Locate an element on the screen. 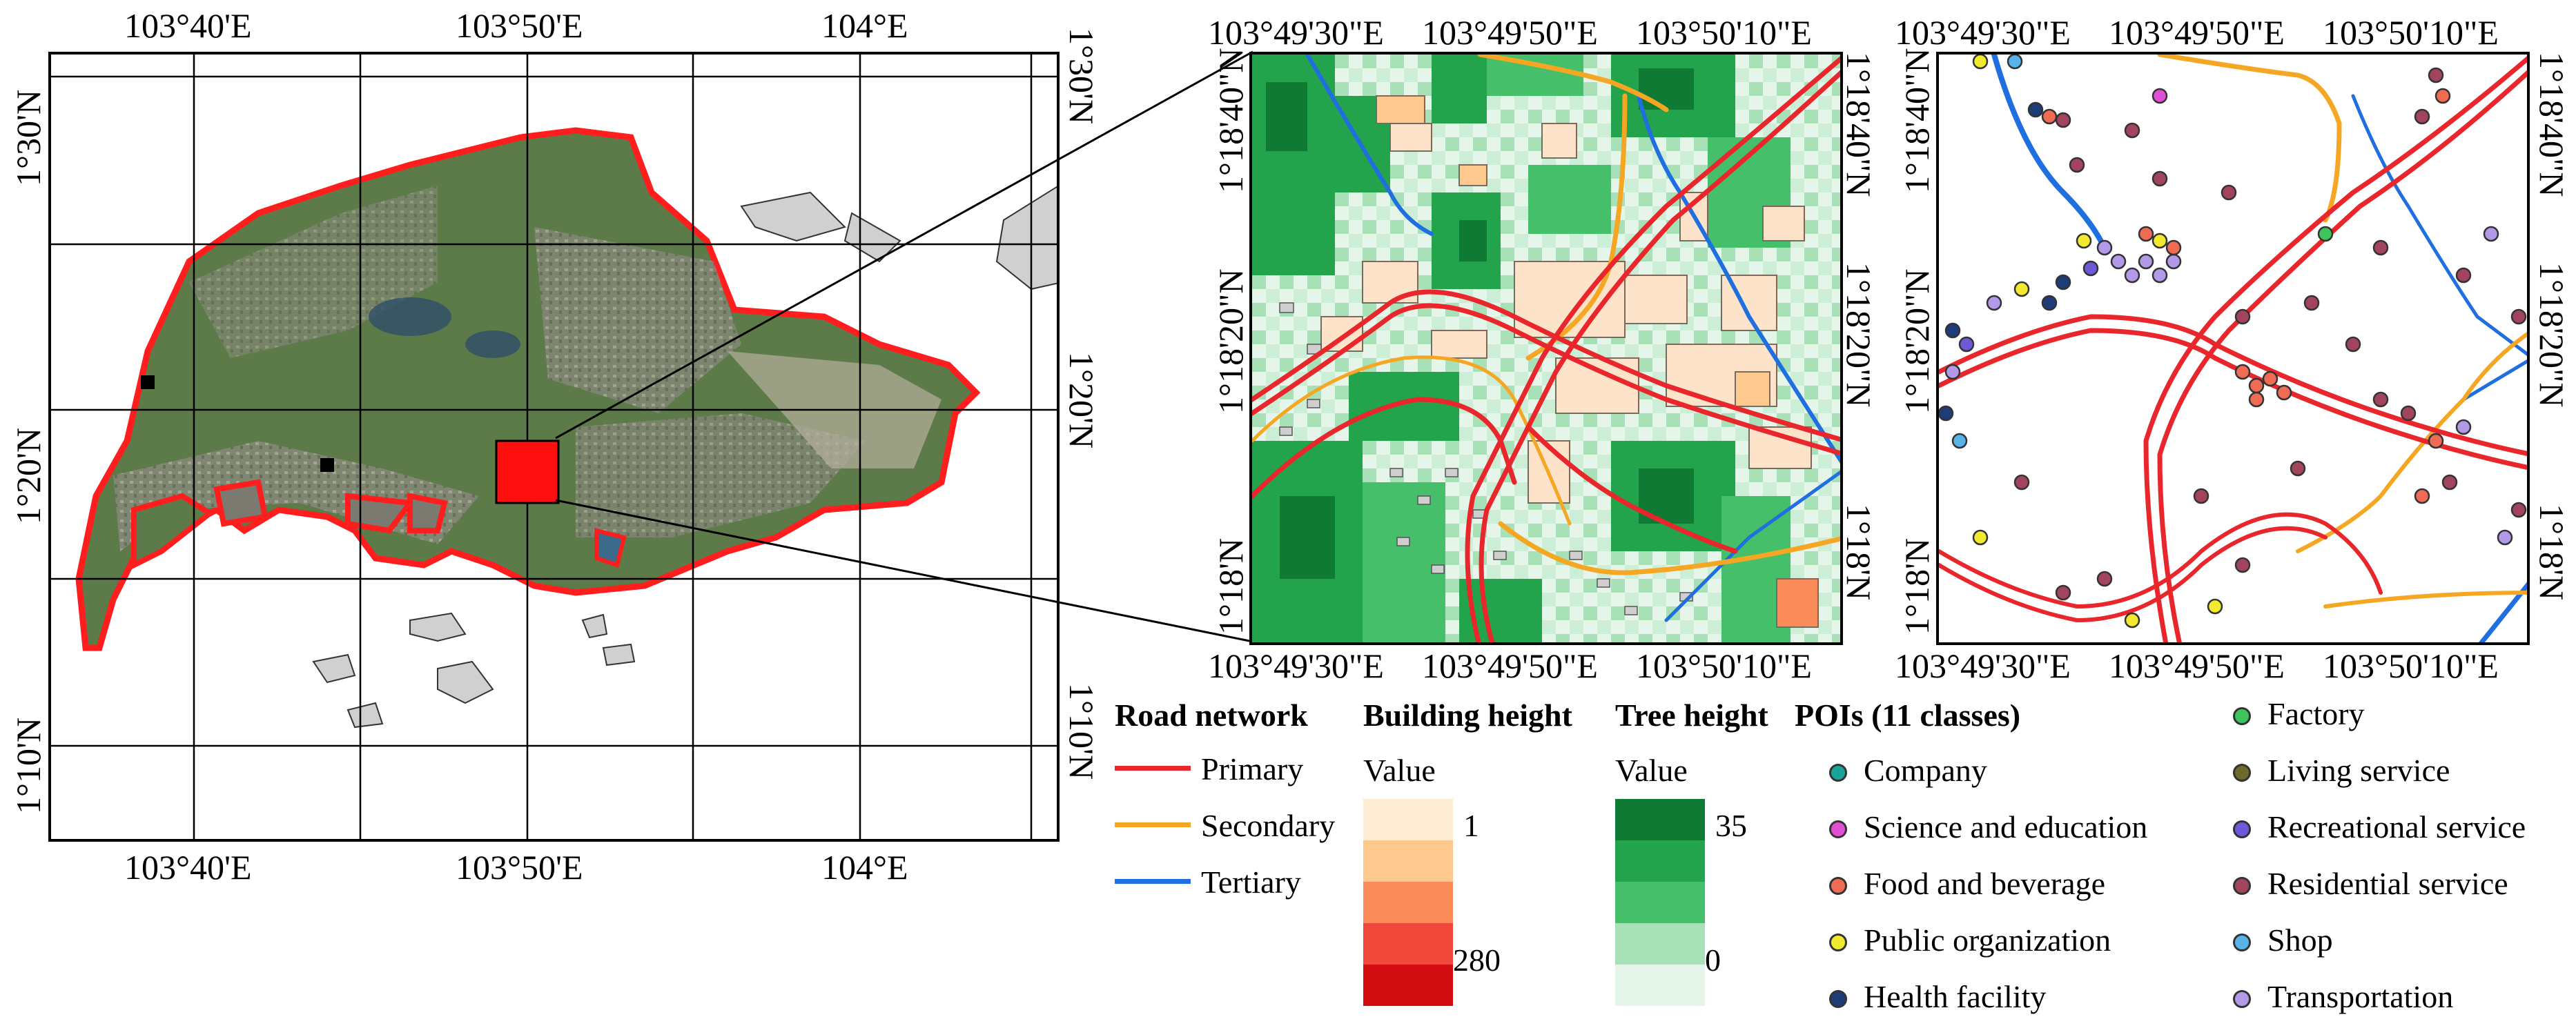  overview-left-tick: 1°20'N is located at coordinates (28, 475).